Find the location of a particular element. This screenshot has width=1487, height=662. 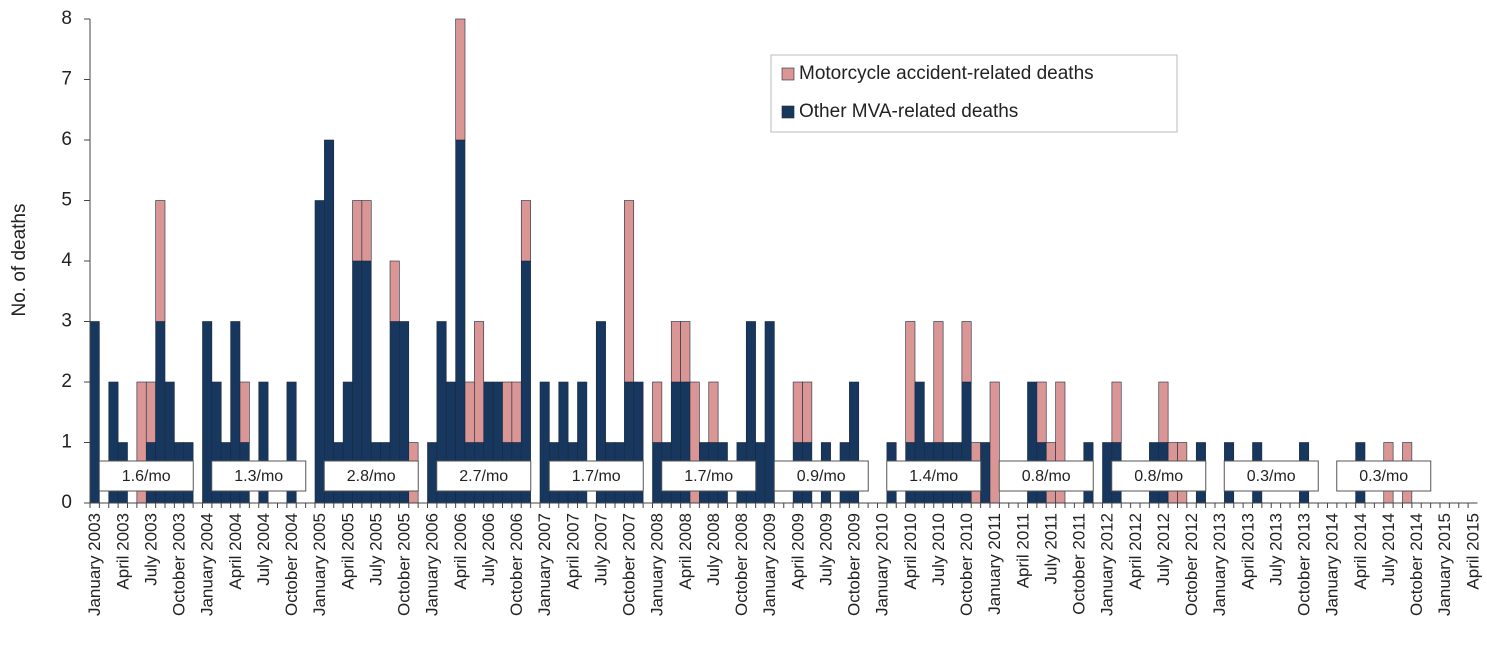

x-tick-label: July 2010 is located at coordinates (938, 549).